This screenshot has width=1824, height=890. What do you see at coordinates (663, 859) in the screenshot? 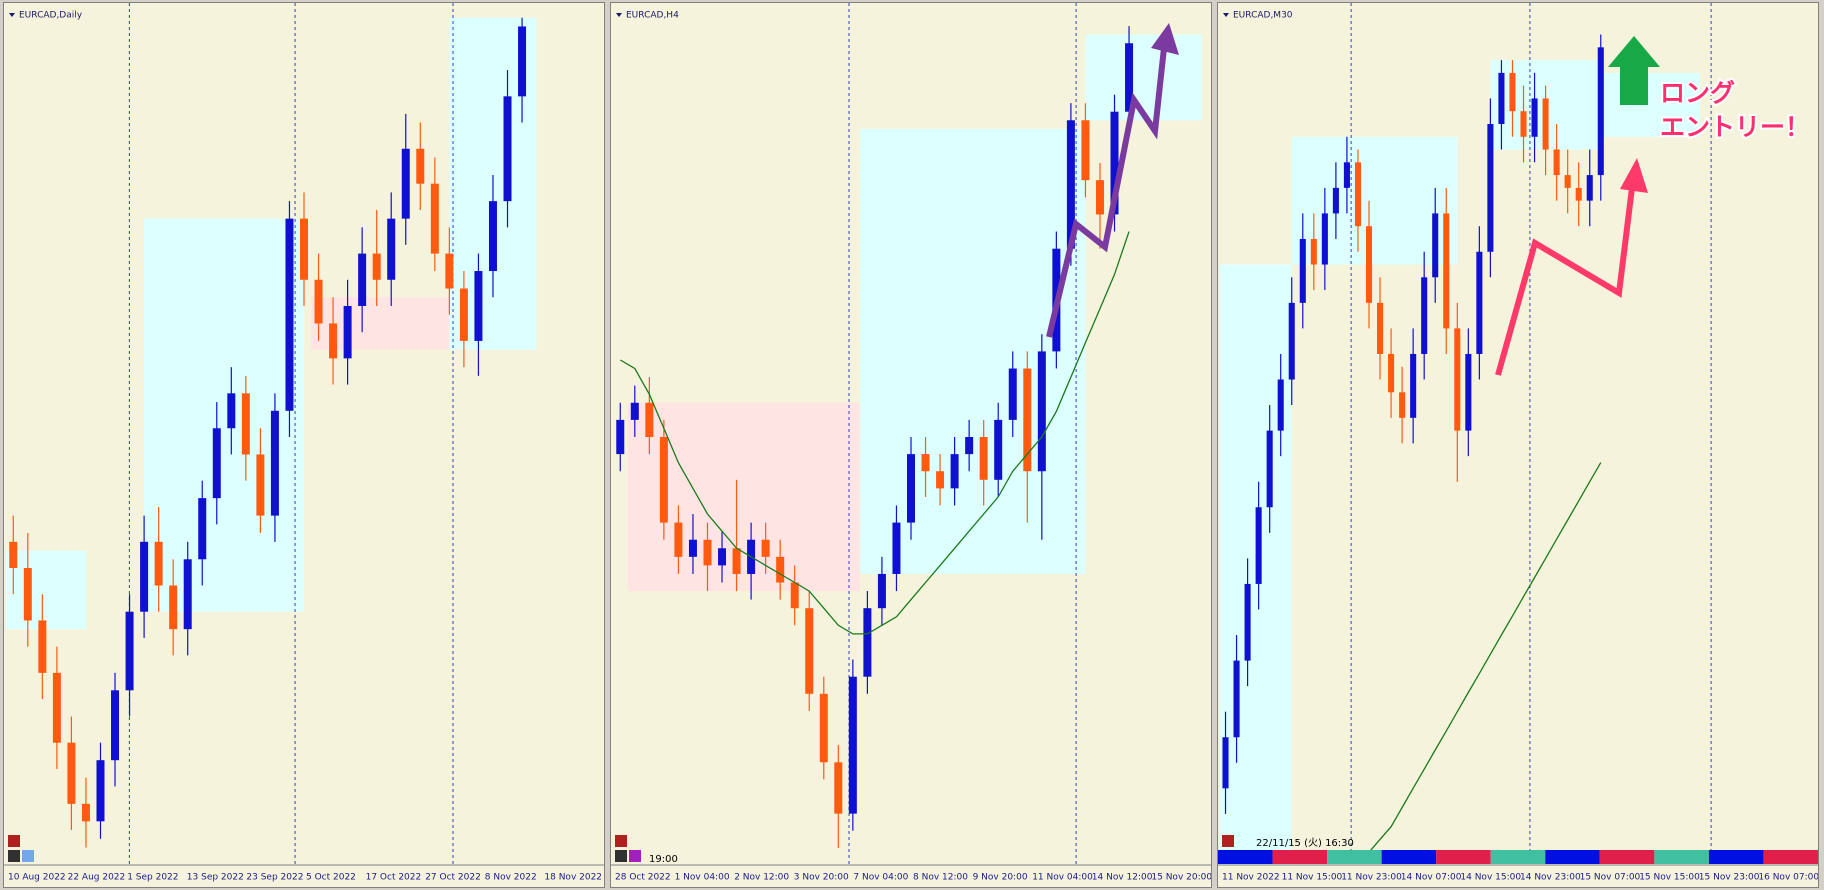
I see `time-label: 19:00` at bounding box center [663, 859].